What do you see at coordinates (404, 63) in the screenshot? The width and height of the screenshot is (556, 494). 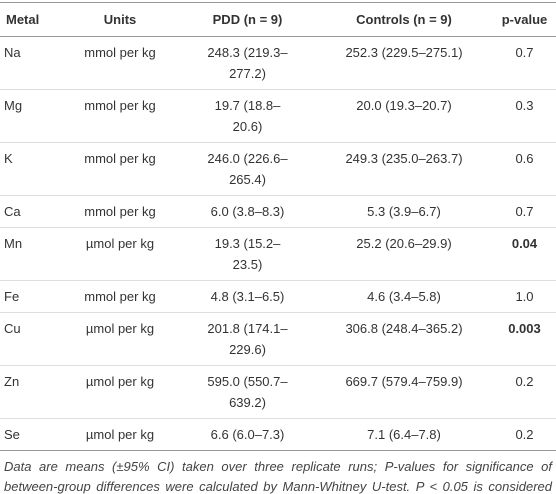 I see `table-cell: 252.3 (229.5–275.1)` at bounding box center [404, 63].